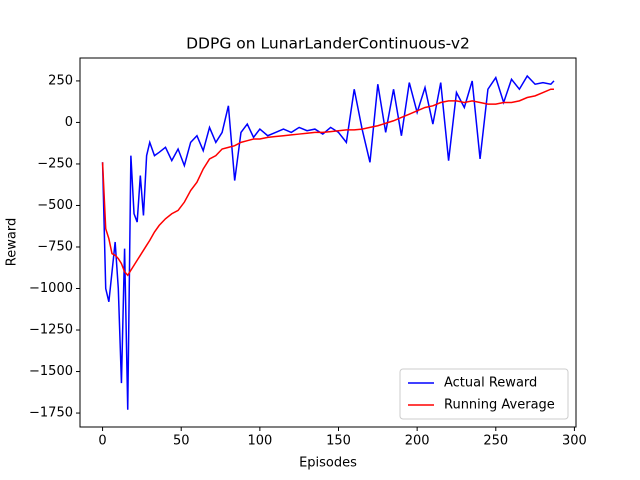 The image size is (640, 480). What do you see at coordinates (484, 394) in the screenshot?
I see `legend-box` at bounding box center [484, 394].